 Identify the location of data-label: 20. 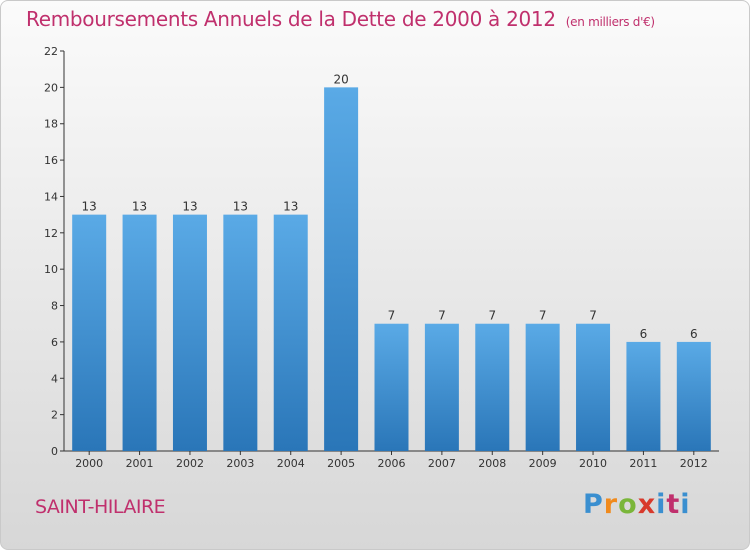
(340, 79).